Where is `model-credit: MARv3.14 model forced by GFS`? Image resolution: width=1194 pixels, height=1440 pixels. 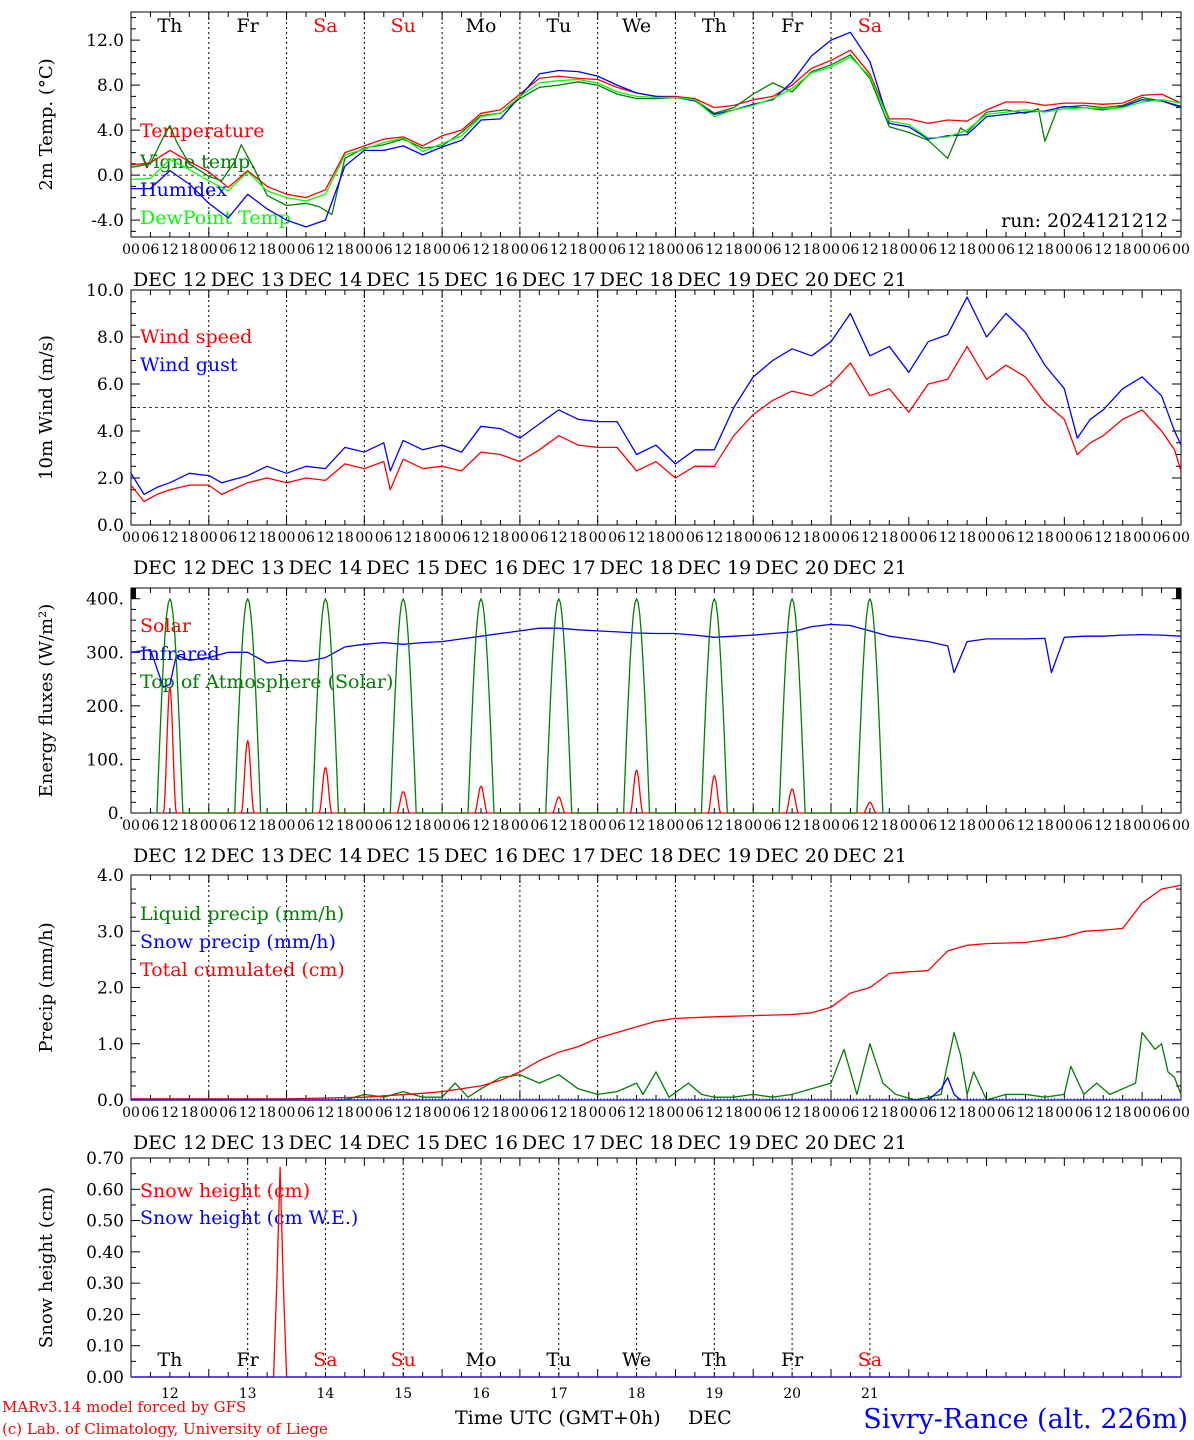
model-credit: MARv3.14 model forced by GFS is located at coordinates (124, 1407).